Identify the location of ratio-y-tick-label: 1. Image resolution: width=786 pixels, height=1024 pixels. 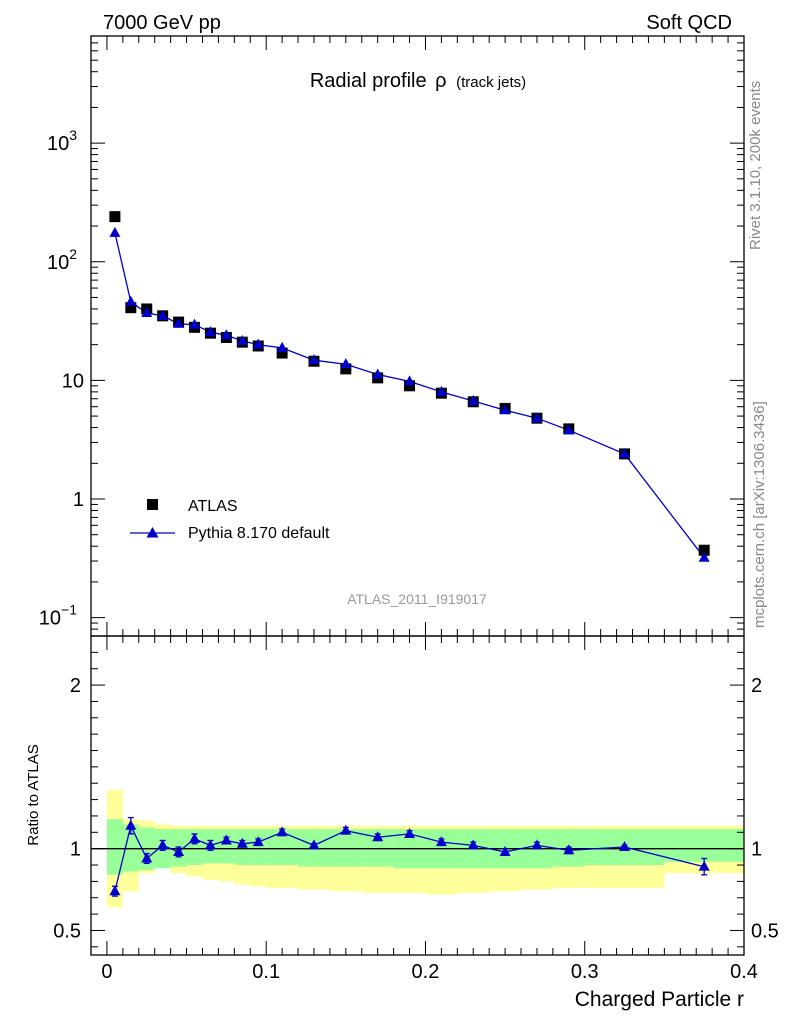
(75, 850).